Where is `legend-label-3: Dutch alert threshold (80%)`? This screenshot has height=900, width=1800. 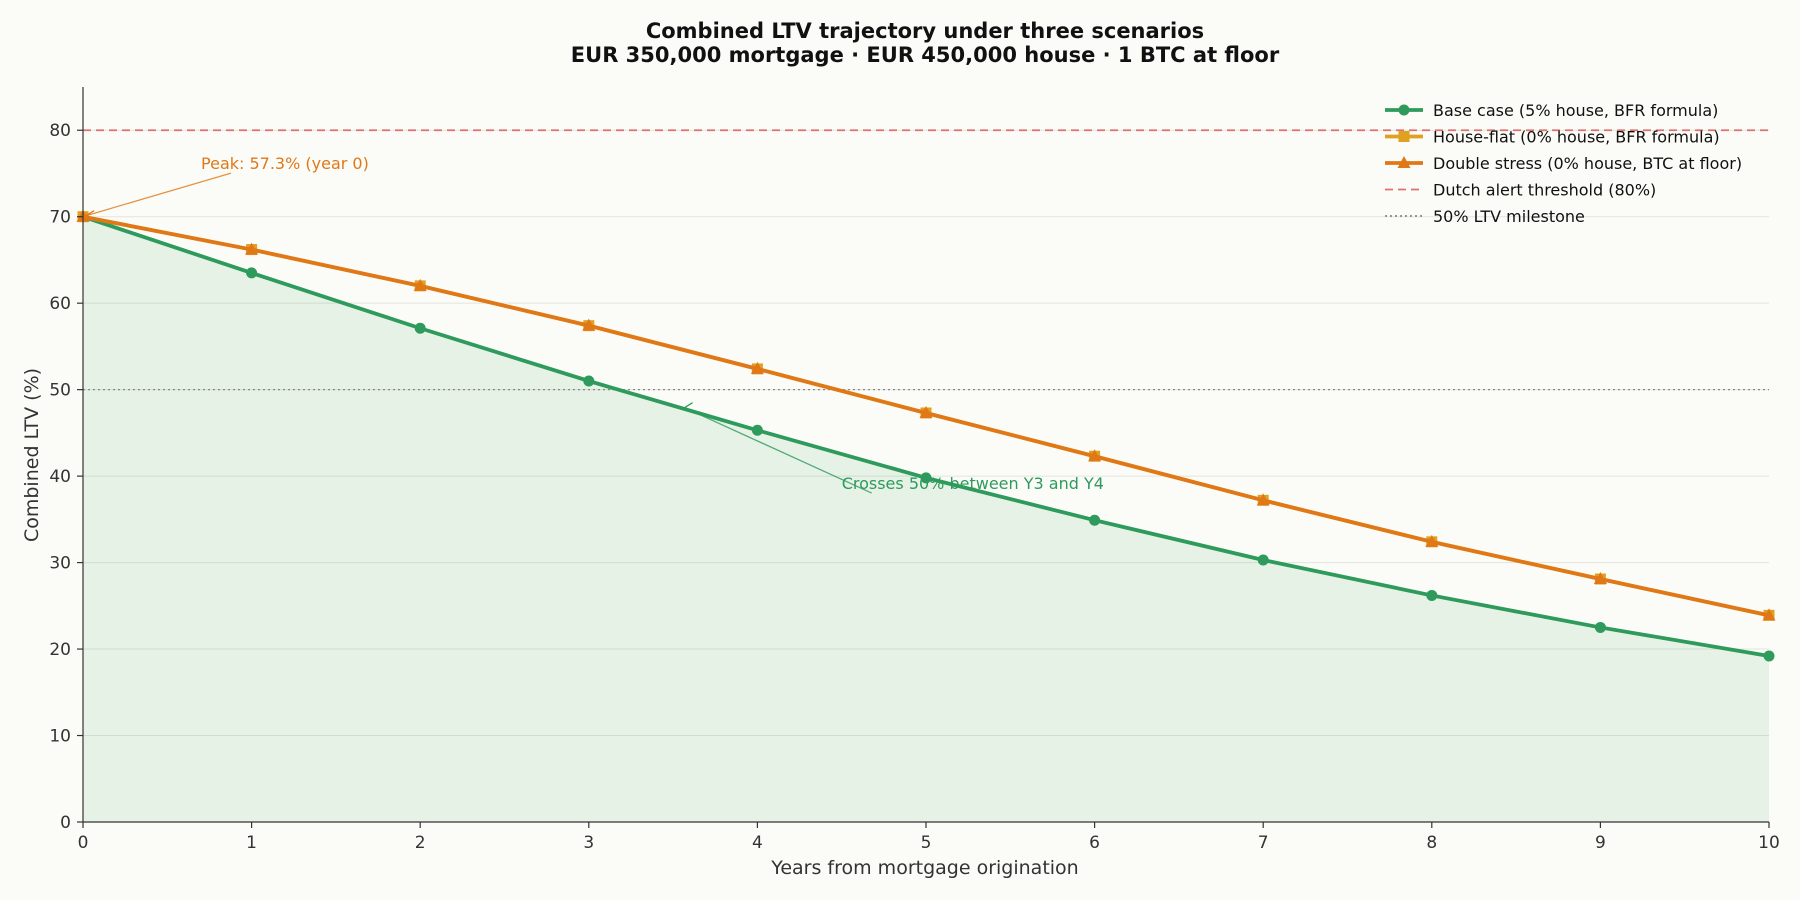
legend-label-3: Dutch alert threshold (80%) is located at coordinates (1544, 190).